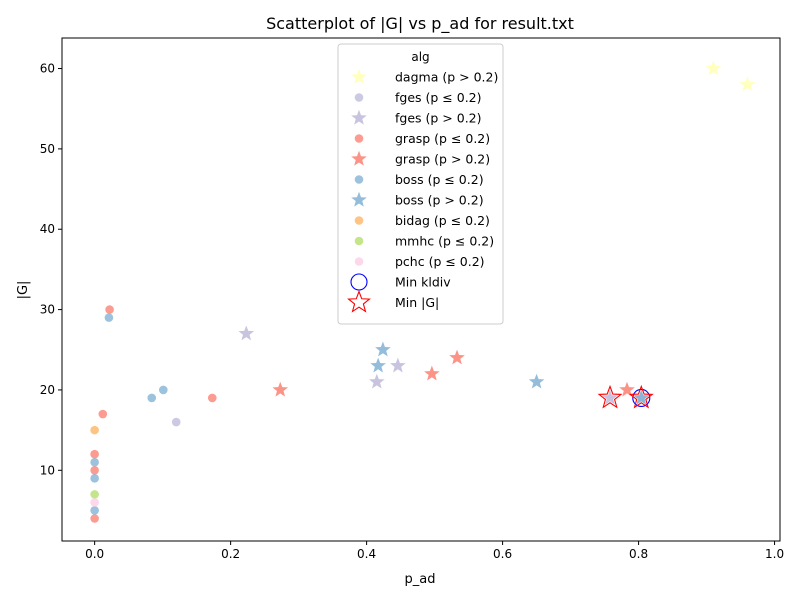  What do you see at coordinates (438, 118) in the screenshot?
I see `legend-label: fges (p > 0.2)` at bounding box center [438, 118].